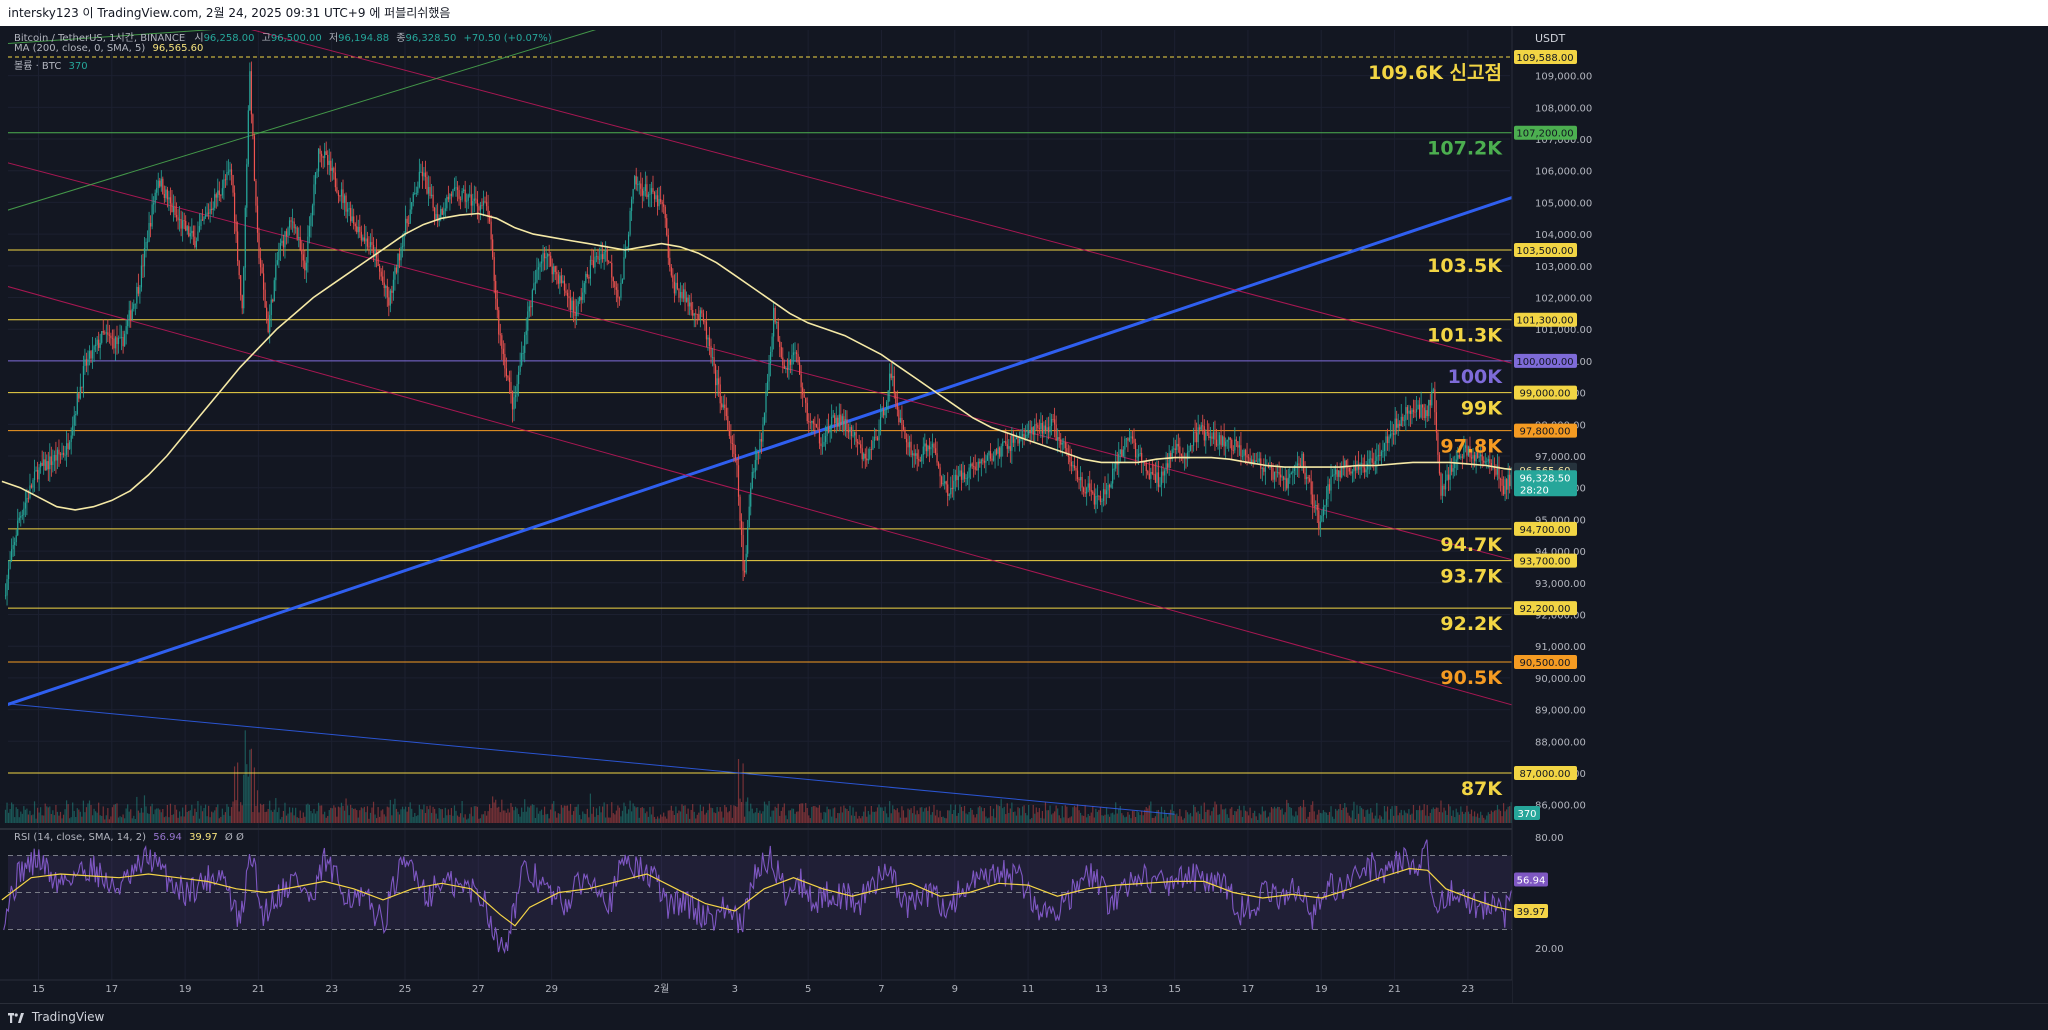  Describe the element at coordinates (1544, 321) in the screenshot. I see `level-price-tag-label: 101,300.00` at that location.